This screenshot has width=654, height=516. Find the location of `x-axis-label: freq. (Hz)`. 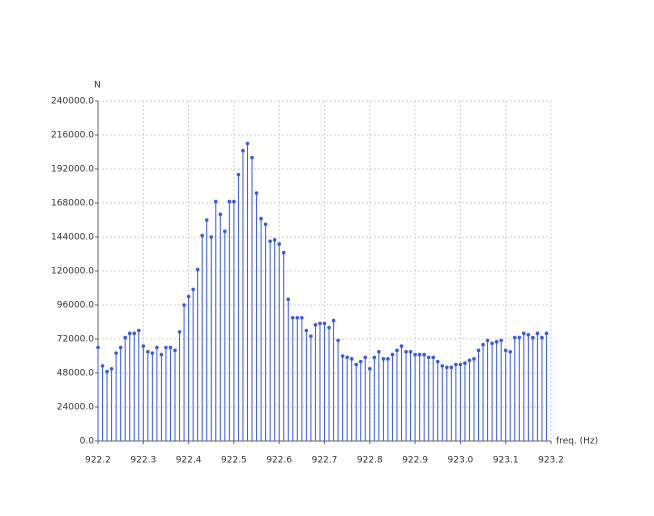

x-axis-label: freq. (Hz) is located at coordinates (577, 442).